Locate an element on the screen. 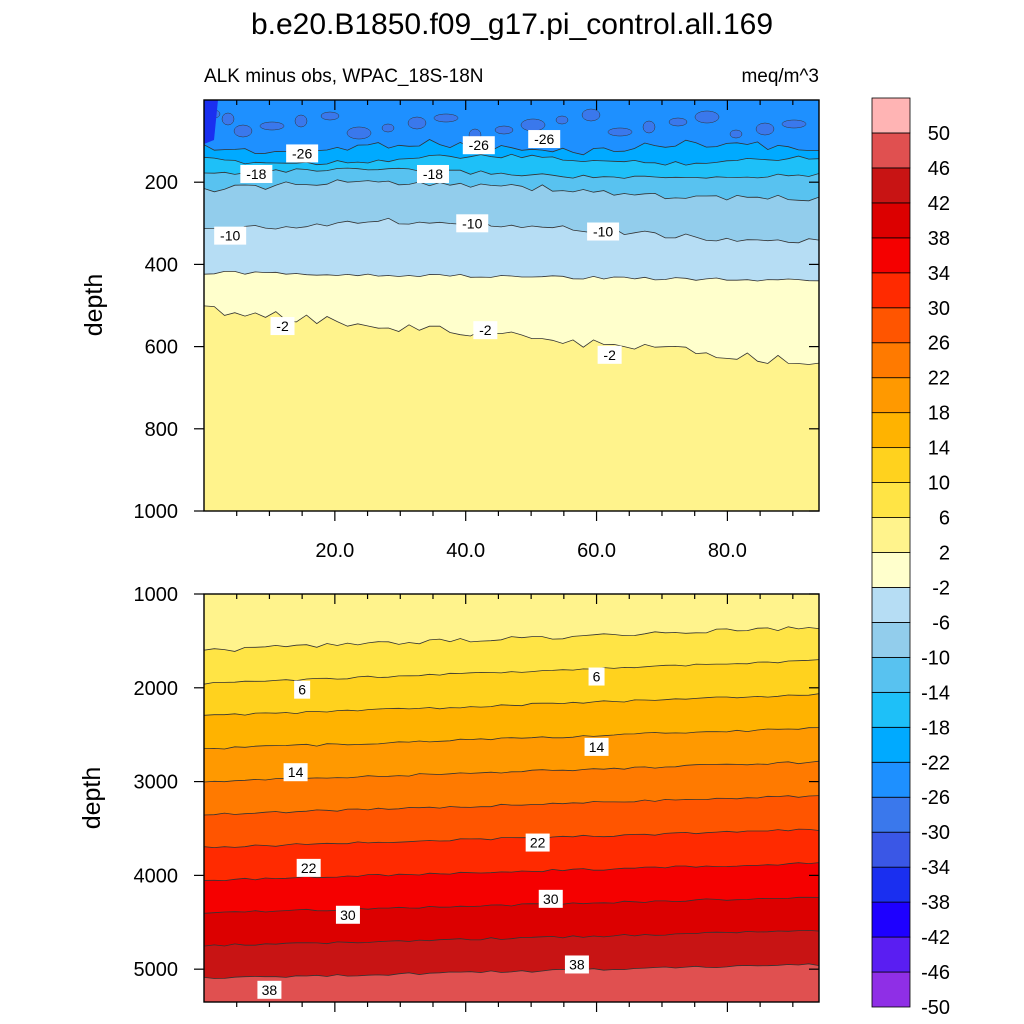 The image size is (1024, 1024). lower-ytick-label: 4000 is located at coordinates (156, 876).